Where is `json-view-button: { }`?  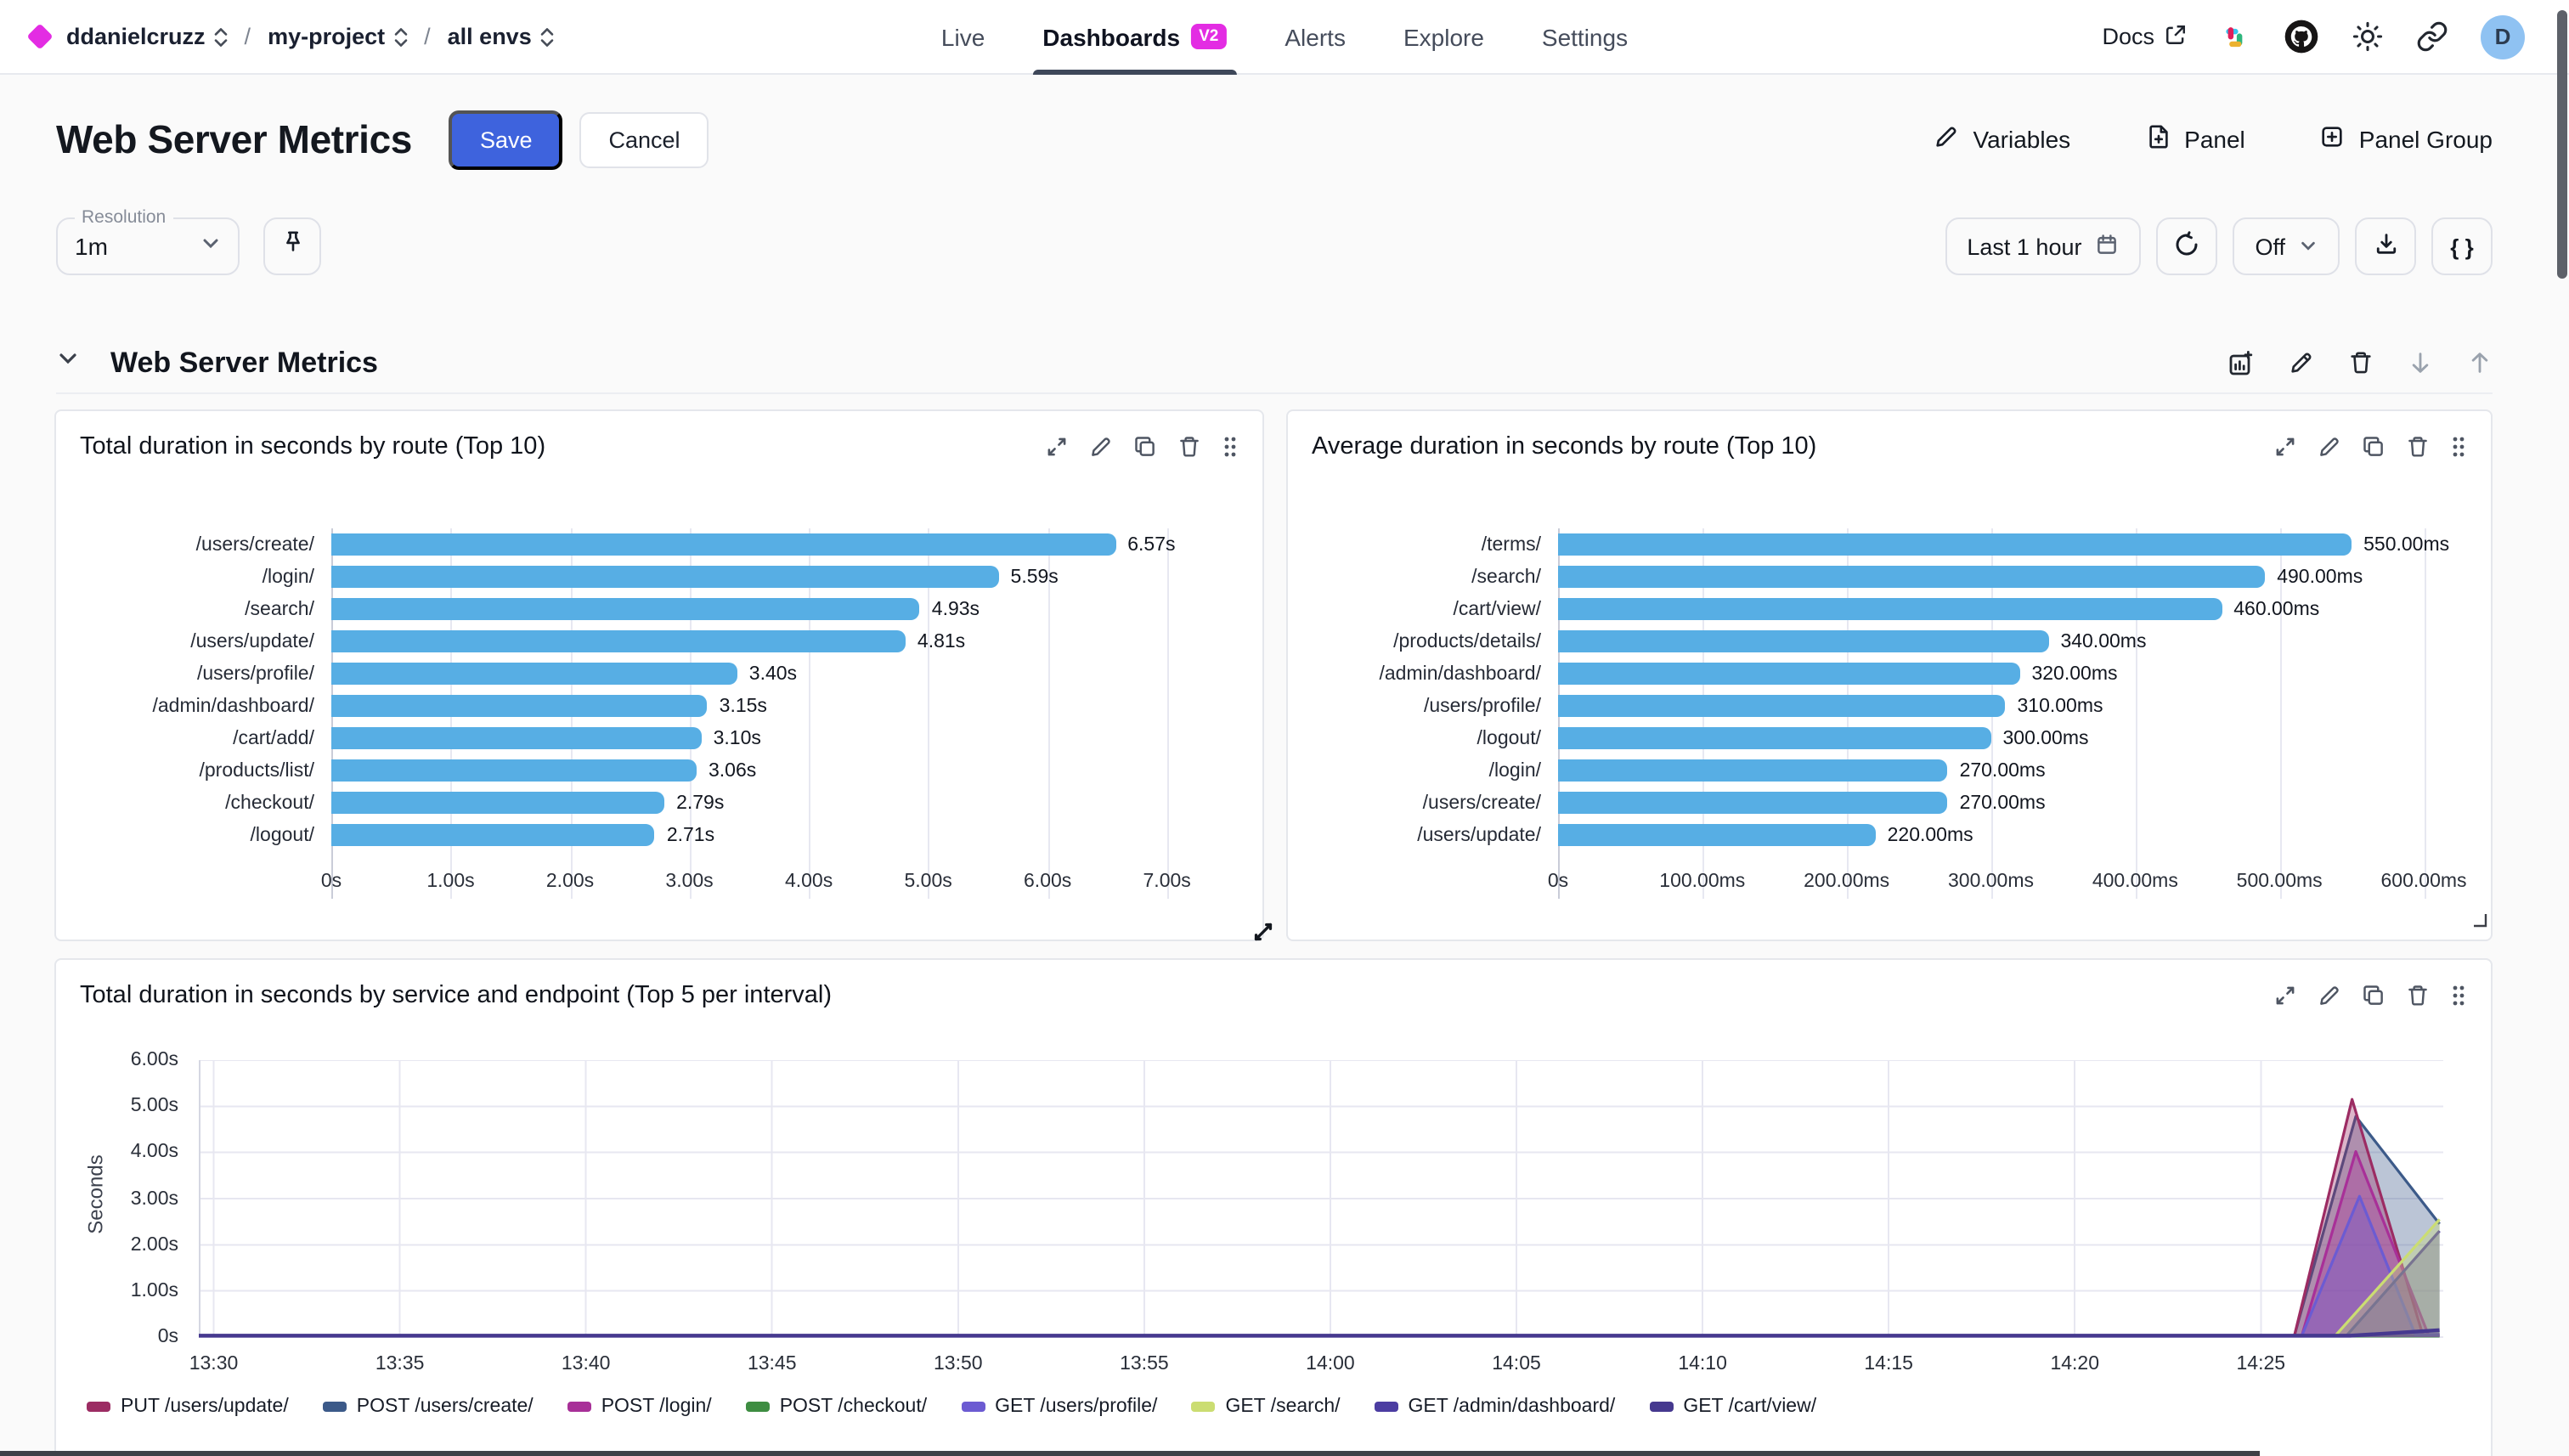 json-view-button: { } is located at coordinates (2462, 246).